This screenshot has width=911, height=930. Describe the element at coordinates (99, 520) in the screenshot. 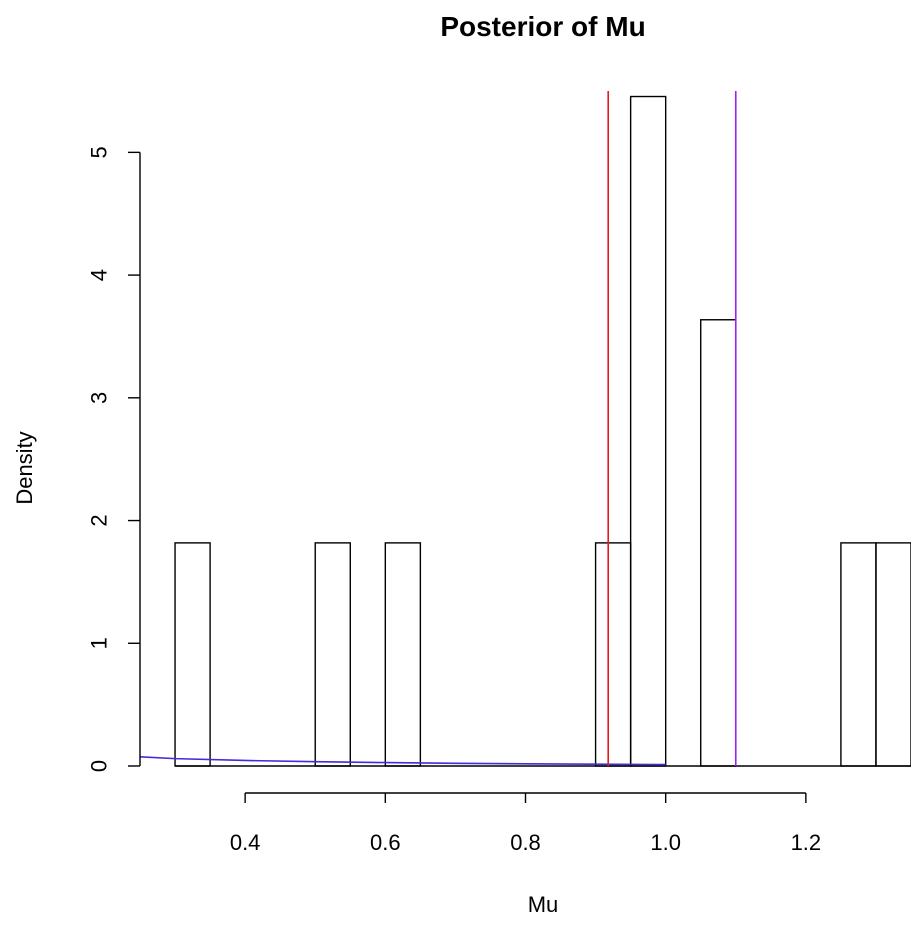

I see `y-tick-label: 2` at that location.